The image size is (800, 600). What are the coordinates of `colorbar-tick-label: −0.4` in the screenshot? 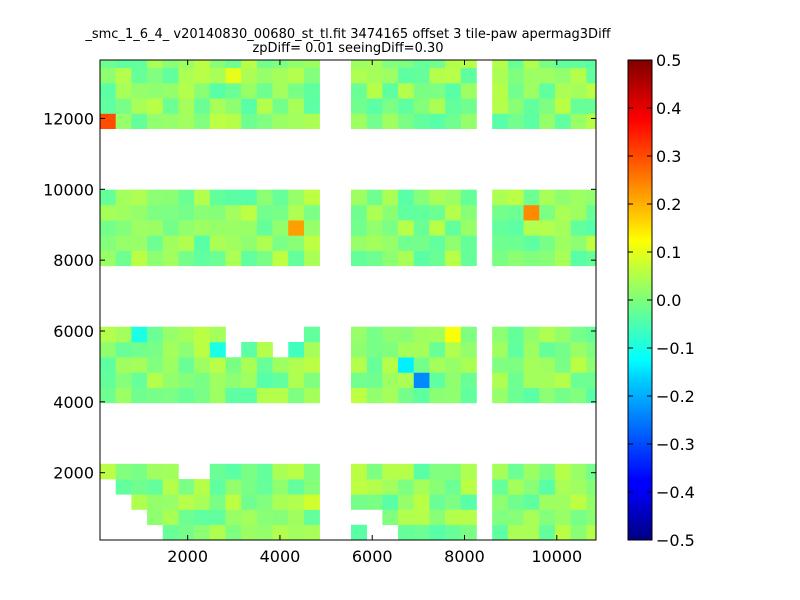 It's located at (675, 492).